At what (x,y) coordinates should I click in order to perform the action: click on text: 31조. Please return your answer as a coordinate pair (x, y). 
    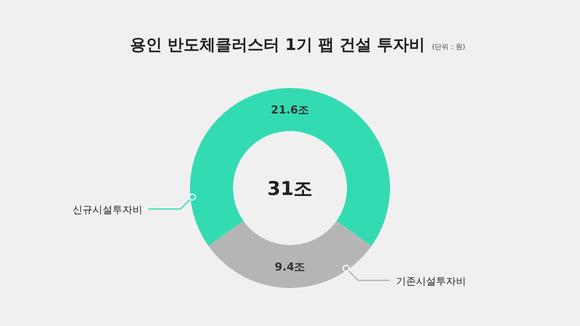
    Looking at the image, I should click on (290, 189).